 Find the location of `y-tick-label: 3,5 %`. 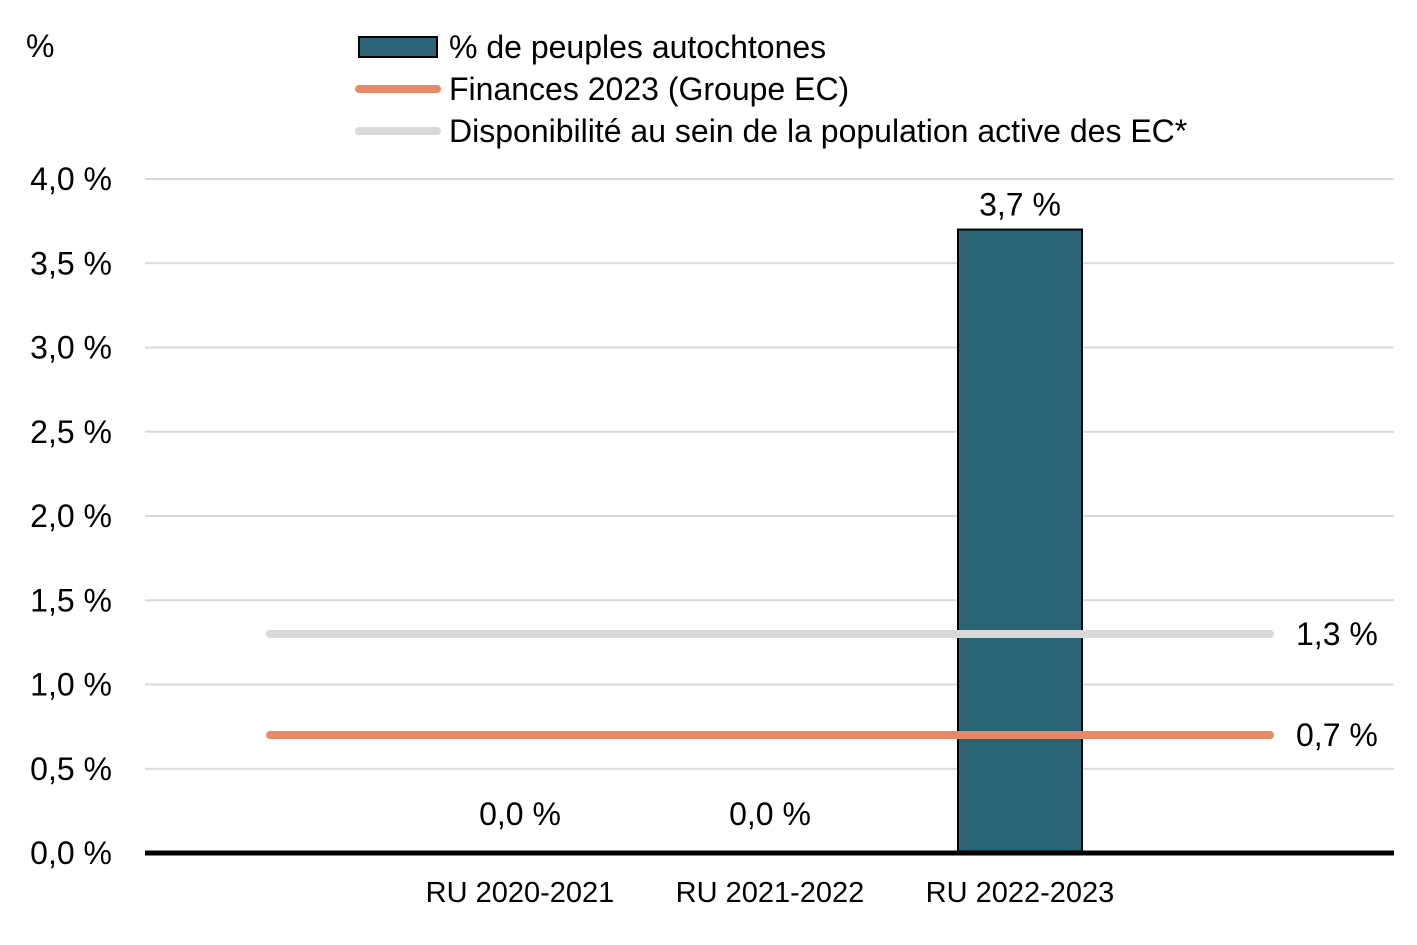

y-tick-label: 3,5 % is located at coordinates (71, 263).